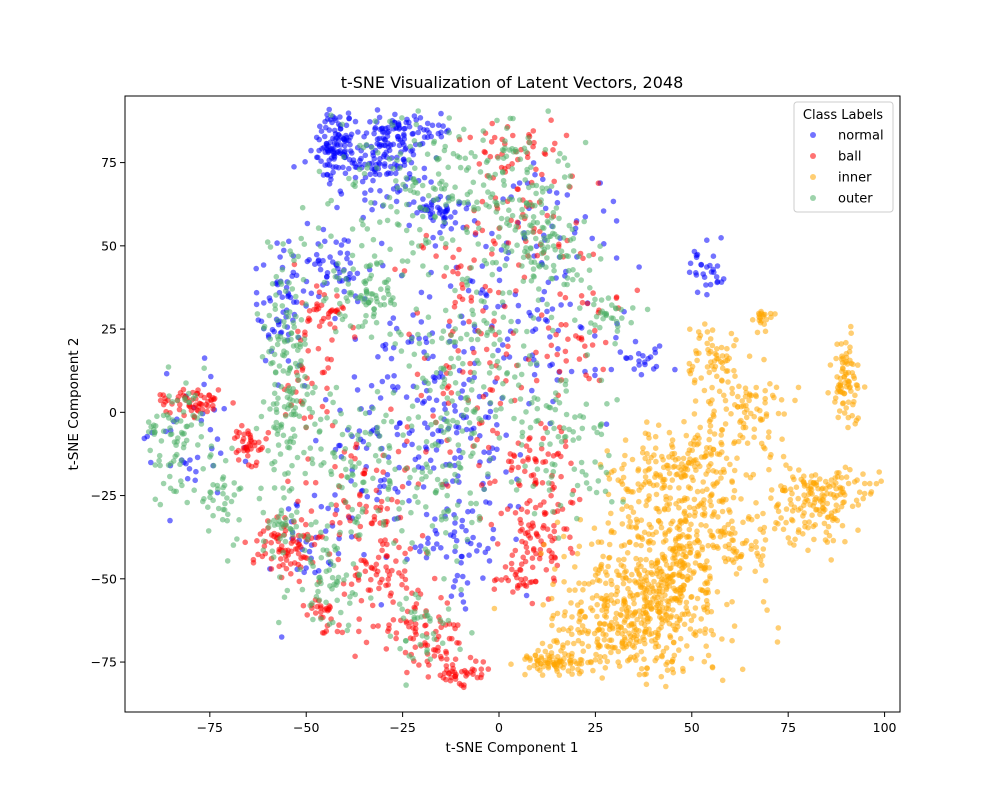 The height and width of the screenshot is (800, 1000). Describe the element at coordinates (692, 727) in the screenshot. I see `x-tick-label: 50` at that location.